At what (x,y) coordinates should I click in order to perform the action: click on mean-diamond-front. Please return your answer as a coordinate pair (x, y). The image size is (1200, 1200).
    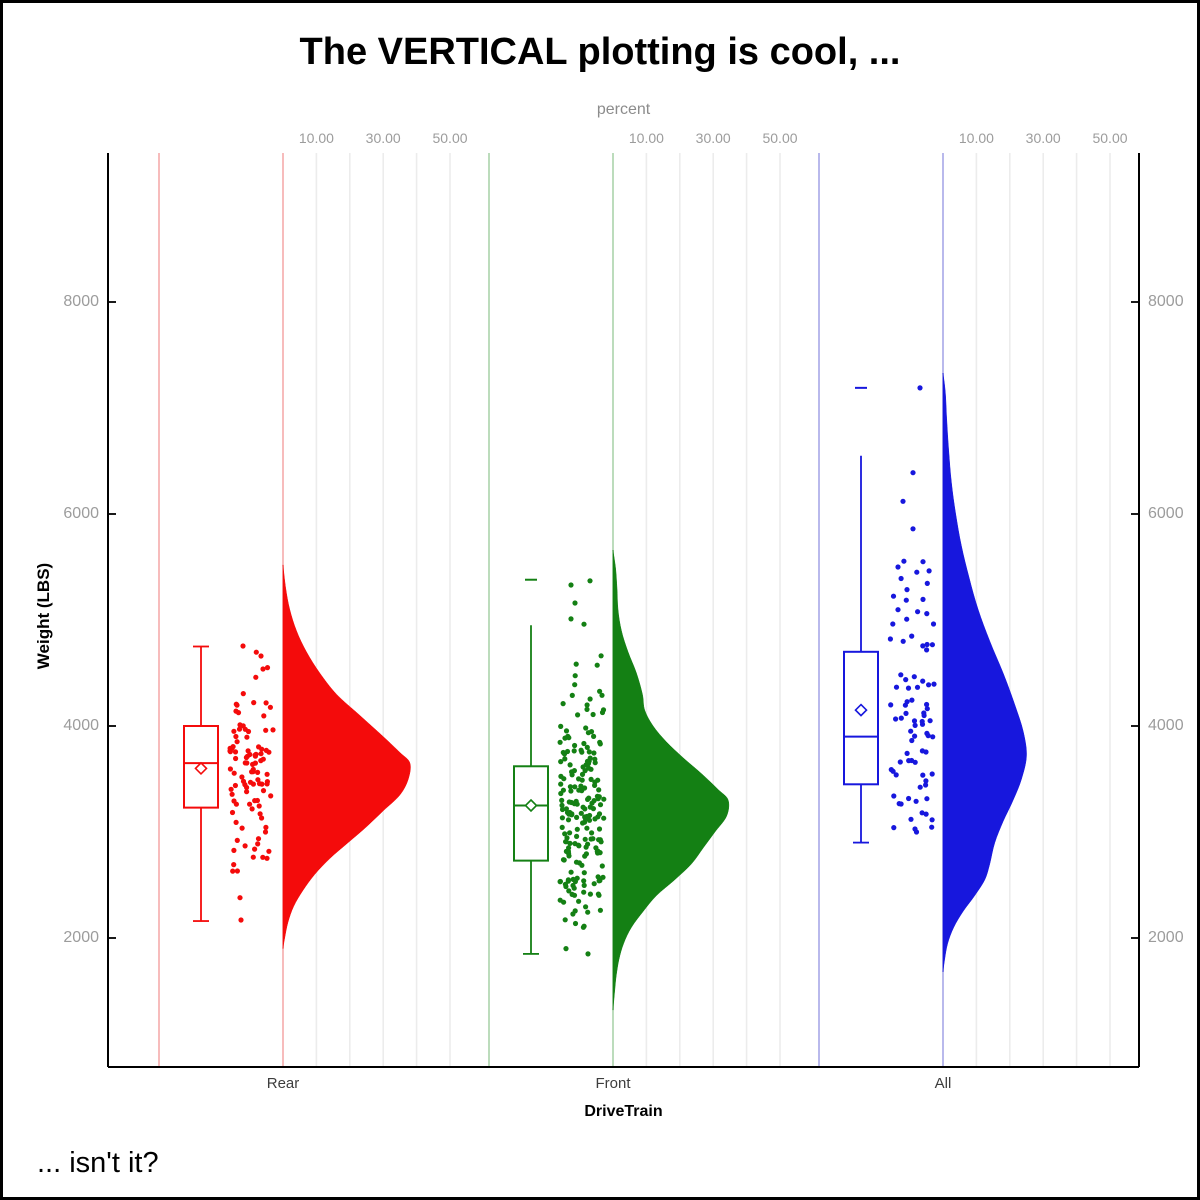
    Looking at the image, I should click on (531, 805).